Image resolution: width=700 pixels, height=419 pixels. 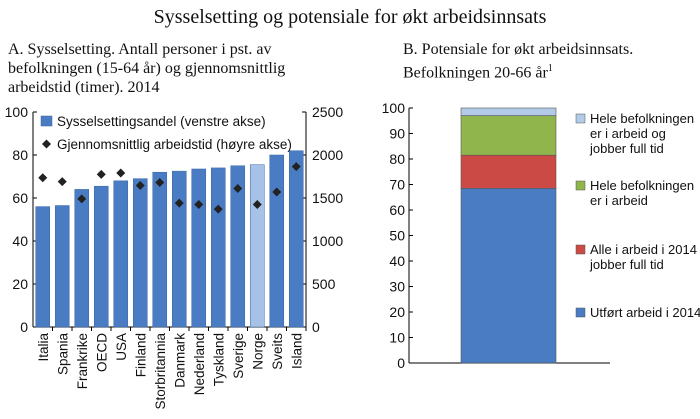 I want to click on panel-b-tick-label: 50, so click(x=397, y=236).